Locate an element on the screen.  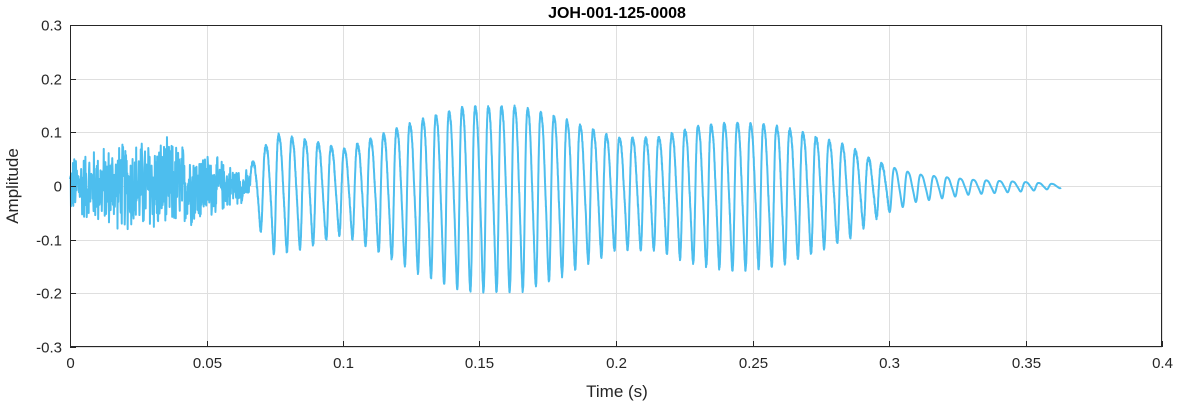
x-axis-label: Time (s) is located at coordinates (617, 391).